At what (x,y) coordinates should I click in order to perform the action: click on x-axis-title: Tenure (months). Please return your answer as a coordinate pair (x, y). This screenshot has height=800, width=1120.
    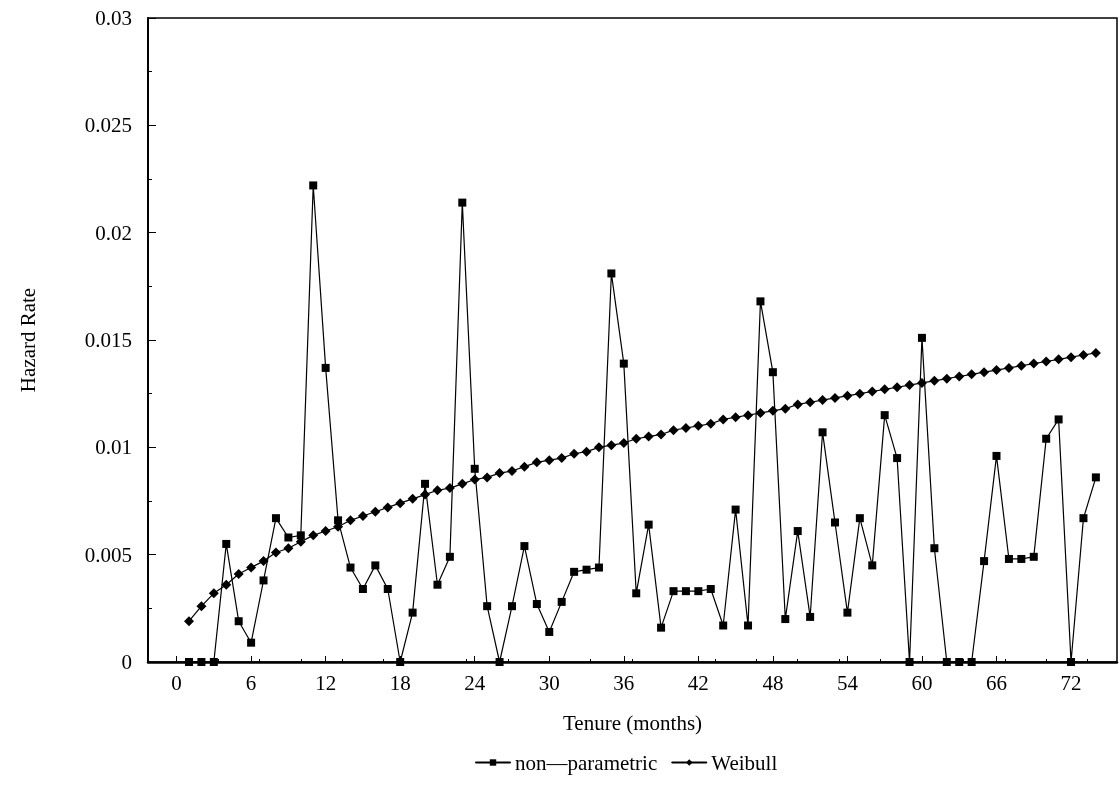
    Looking at the image, I should click on (632, 722).